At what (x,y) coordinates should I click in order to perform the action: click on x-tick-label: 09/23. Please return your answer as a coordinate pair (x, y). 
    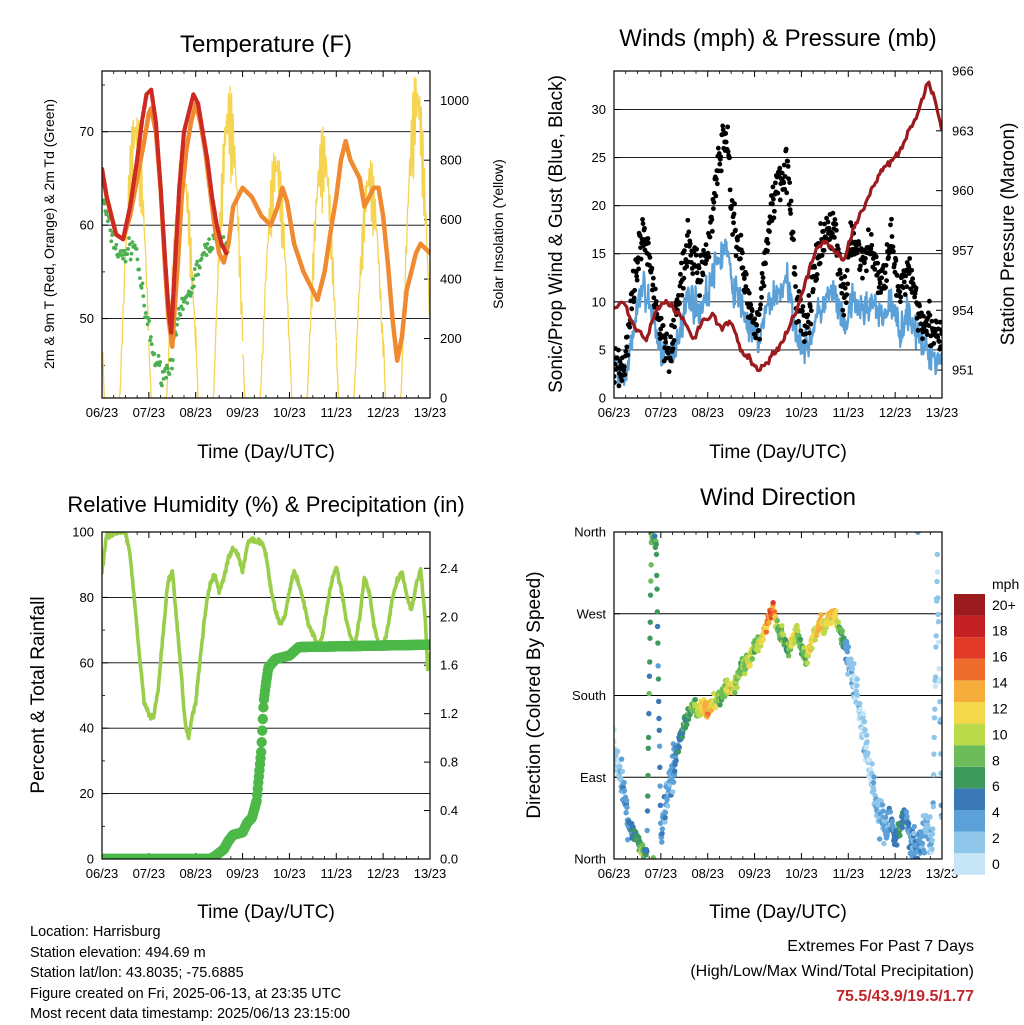
    Looking at the image, I should click on (754, 412).